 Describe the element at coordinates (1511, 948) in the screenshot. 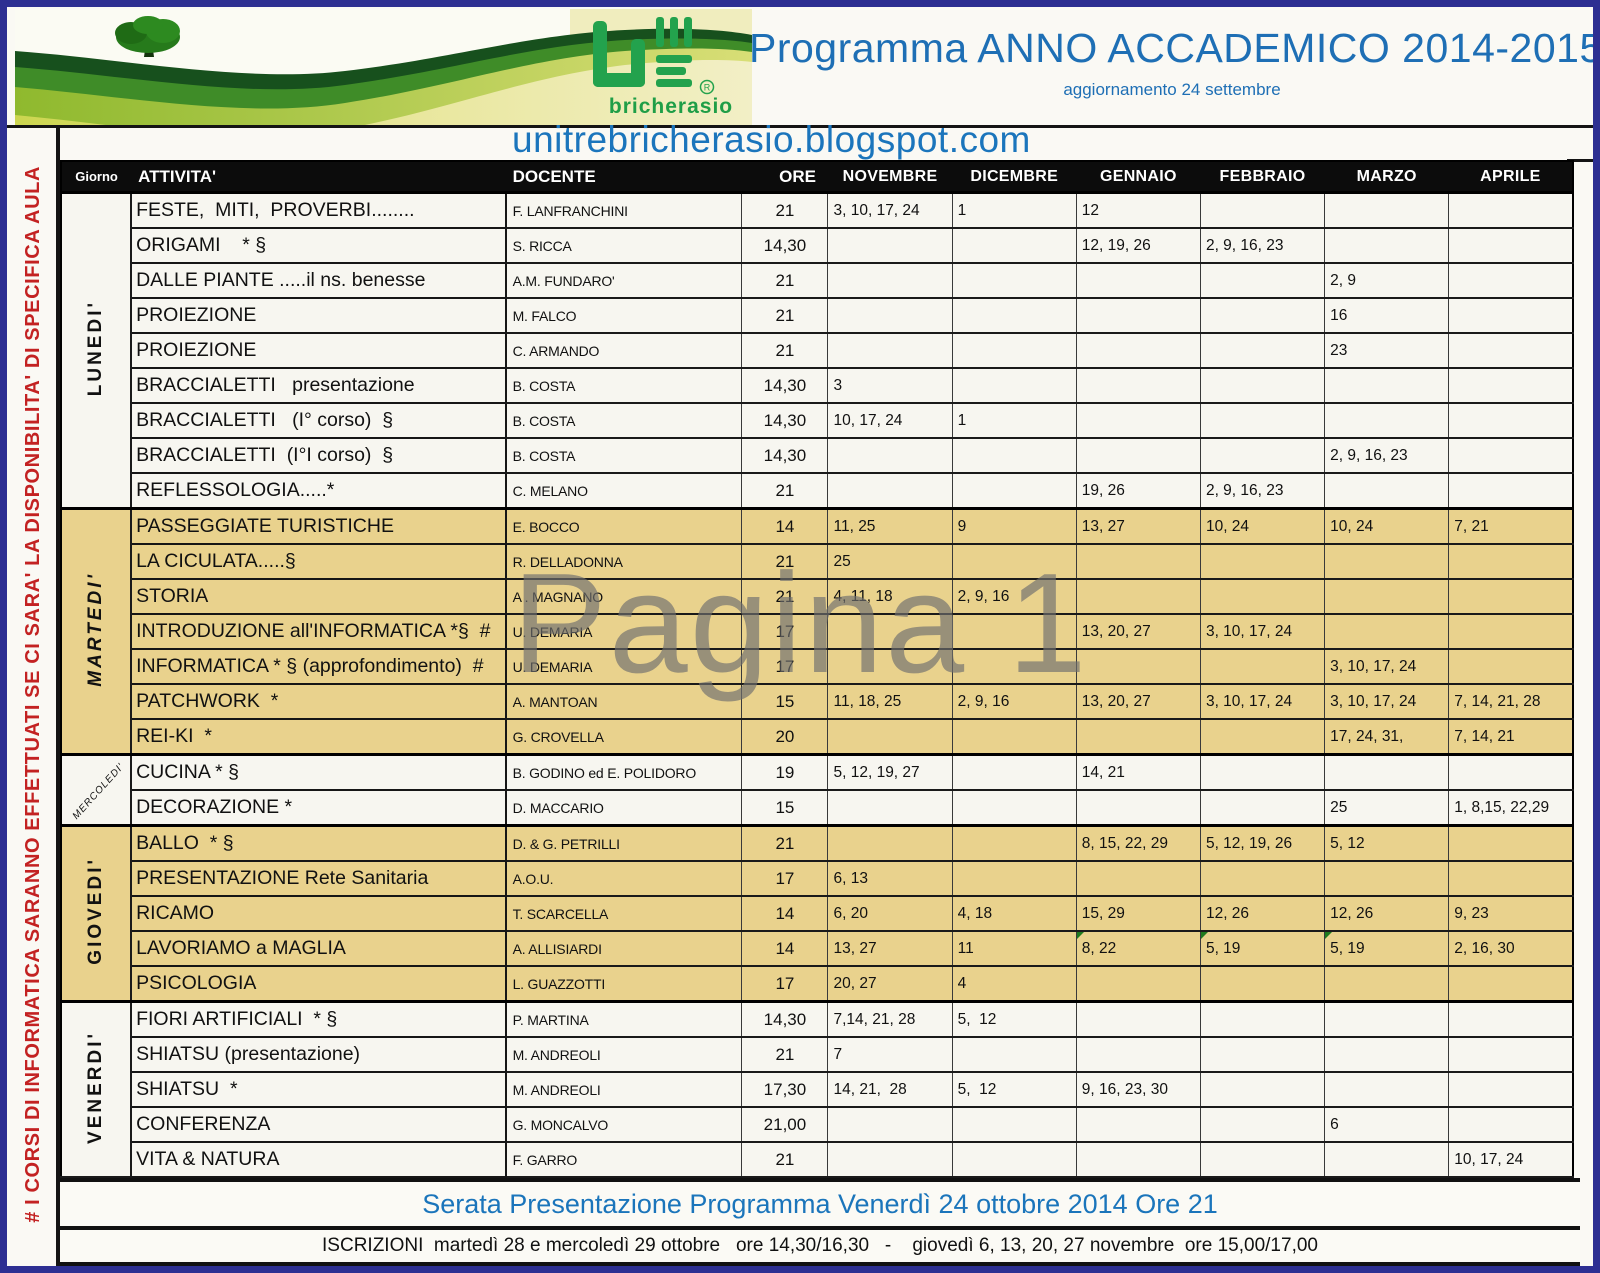

I see `month-cell: 2, 16, 30` at that location.